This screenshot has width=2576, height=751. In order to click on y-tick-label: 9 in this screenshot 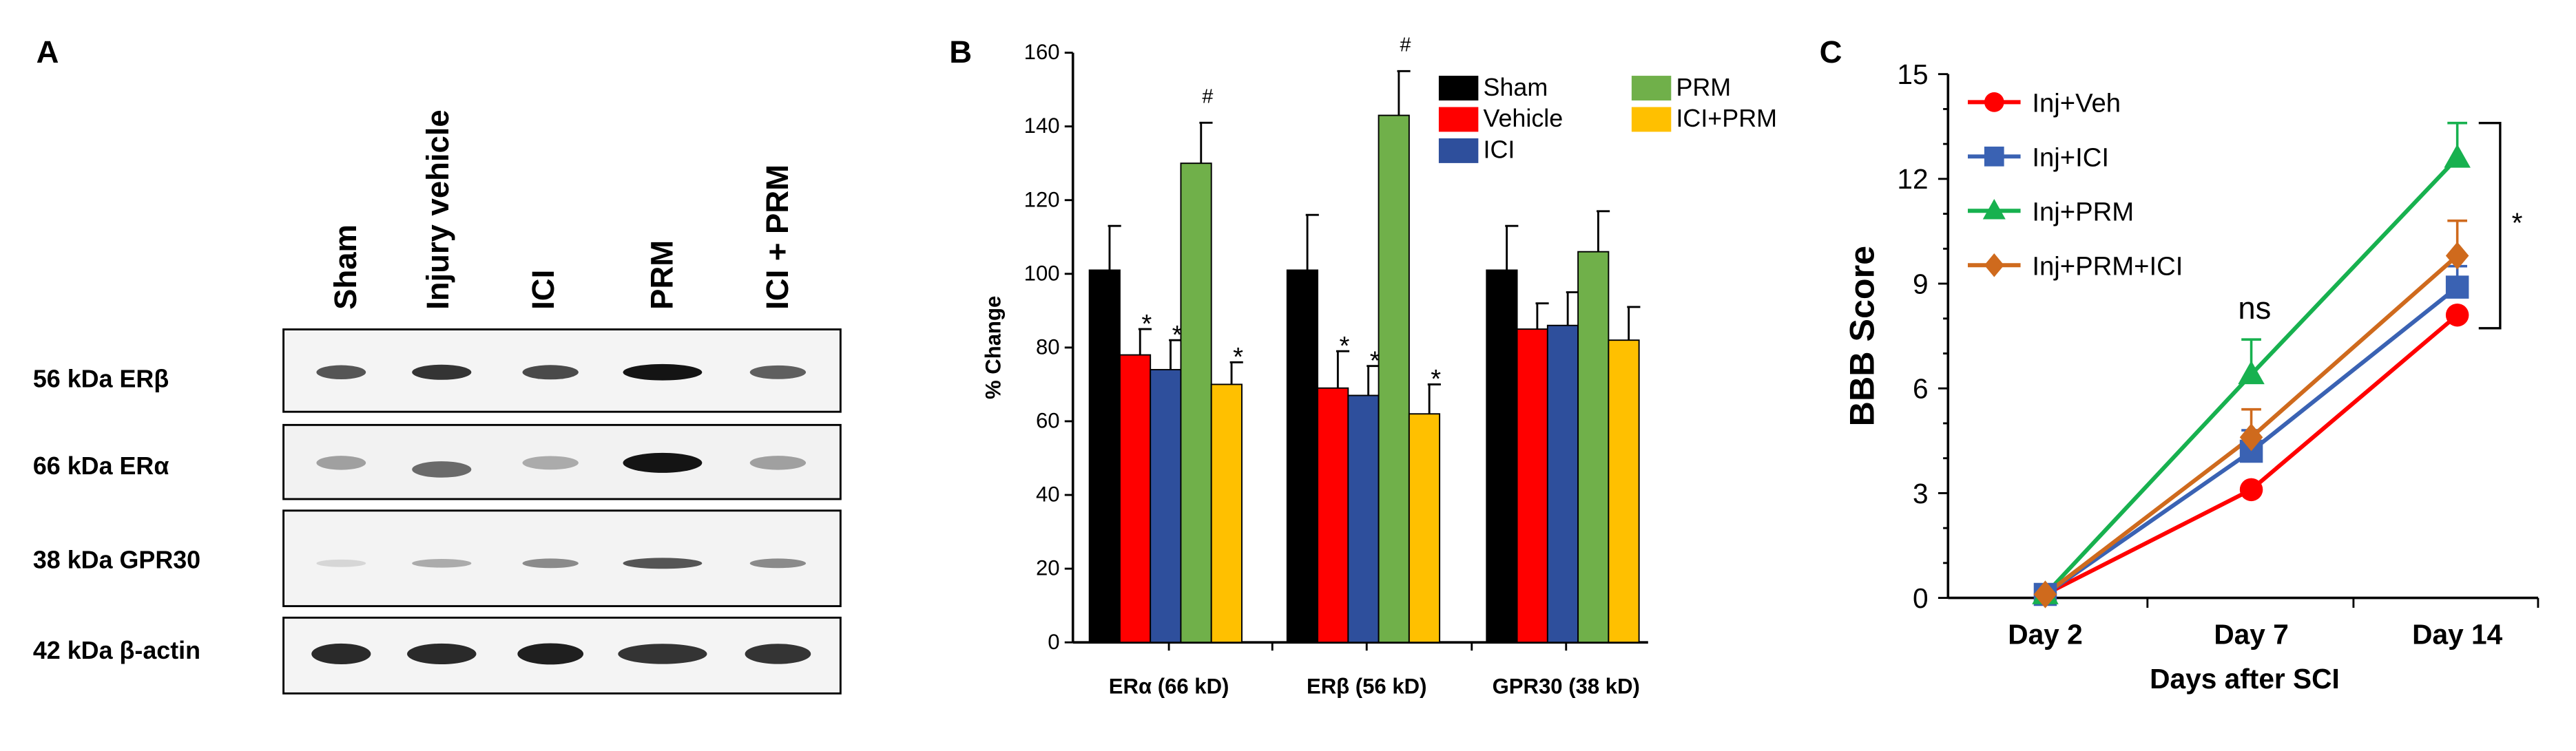, I will do `click(1921, 284)`.